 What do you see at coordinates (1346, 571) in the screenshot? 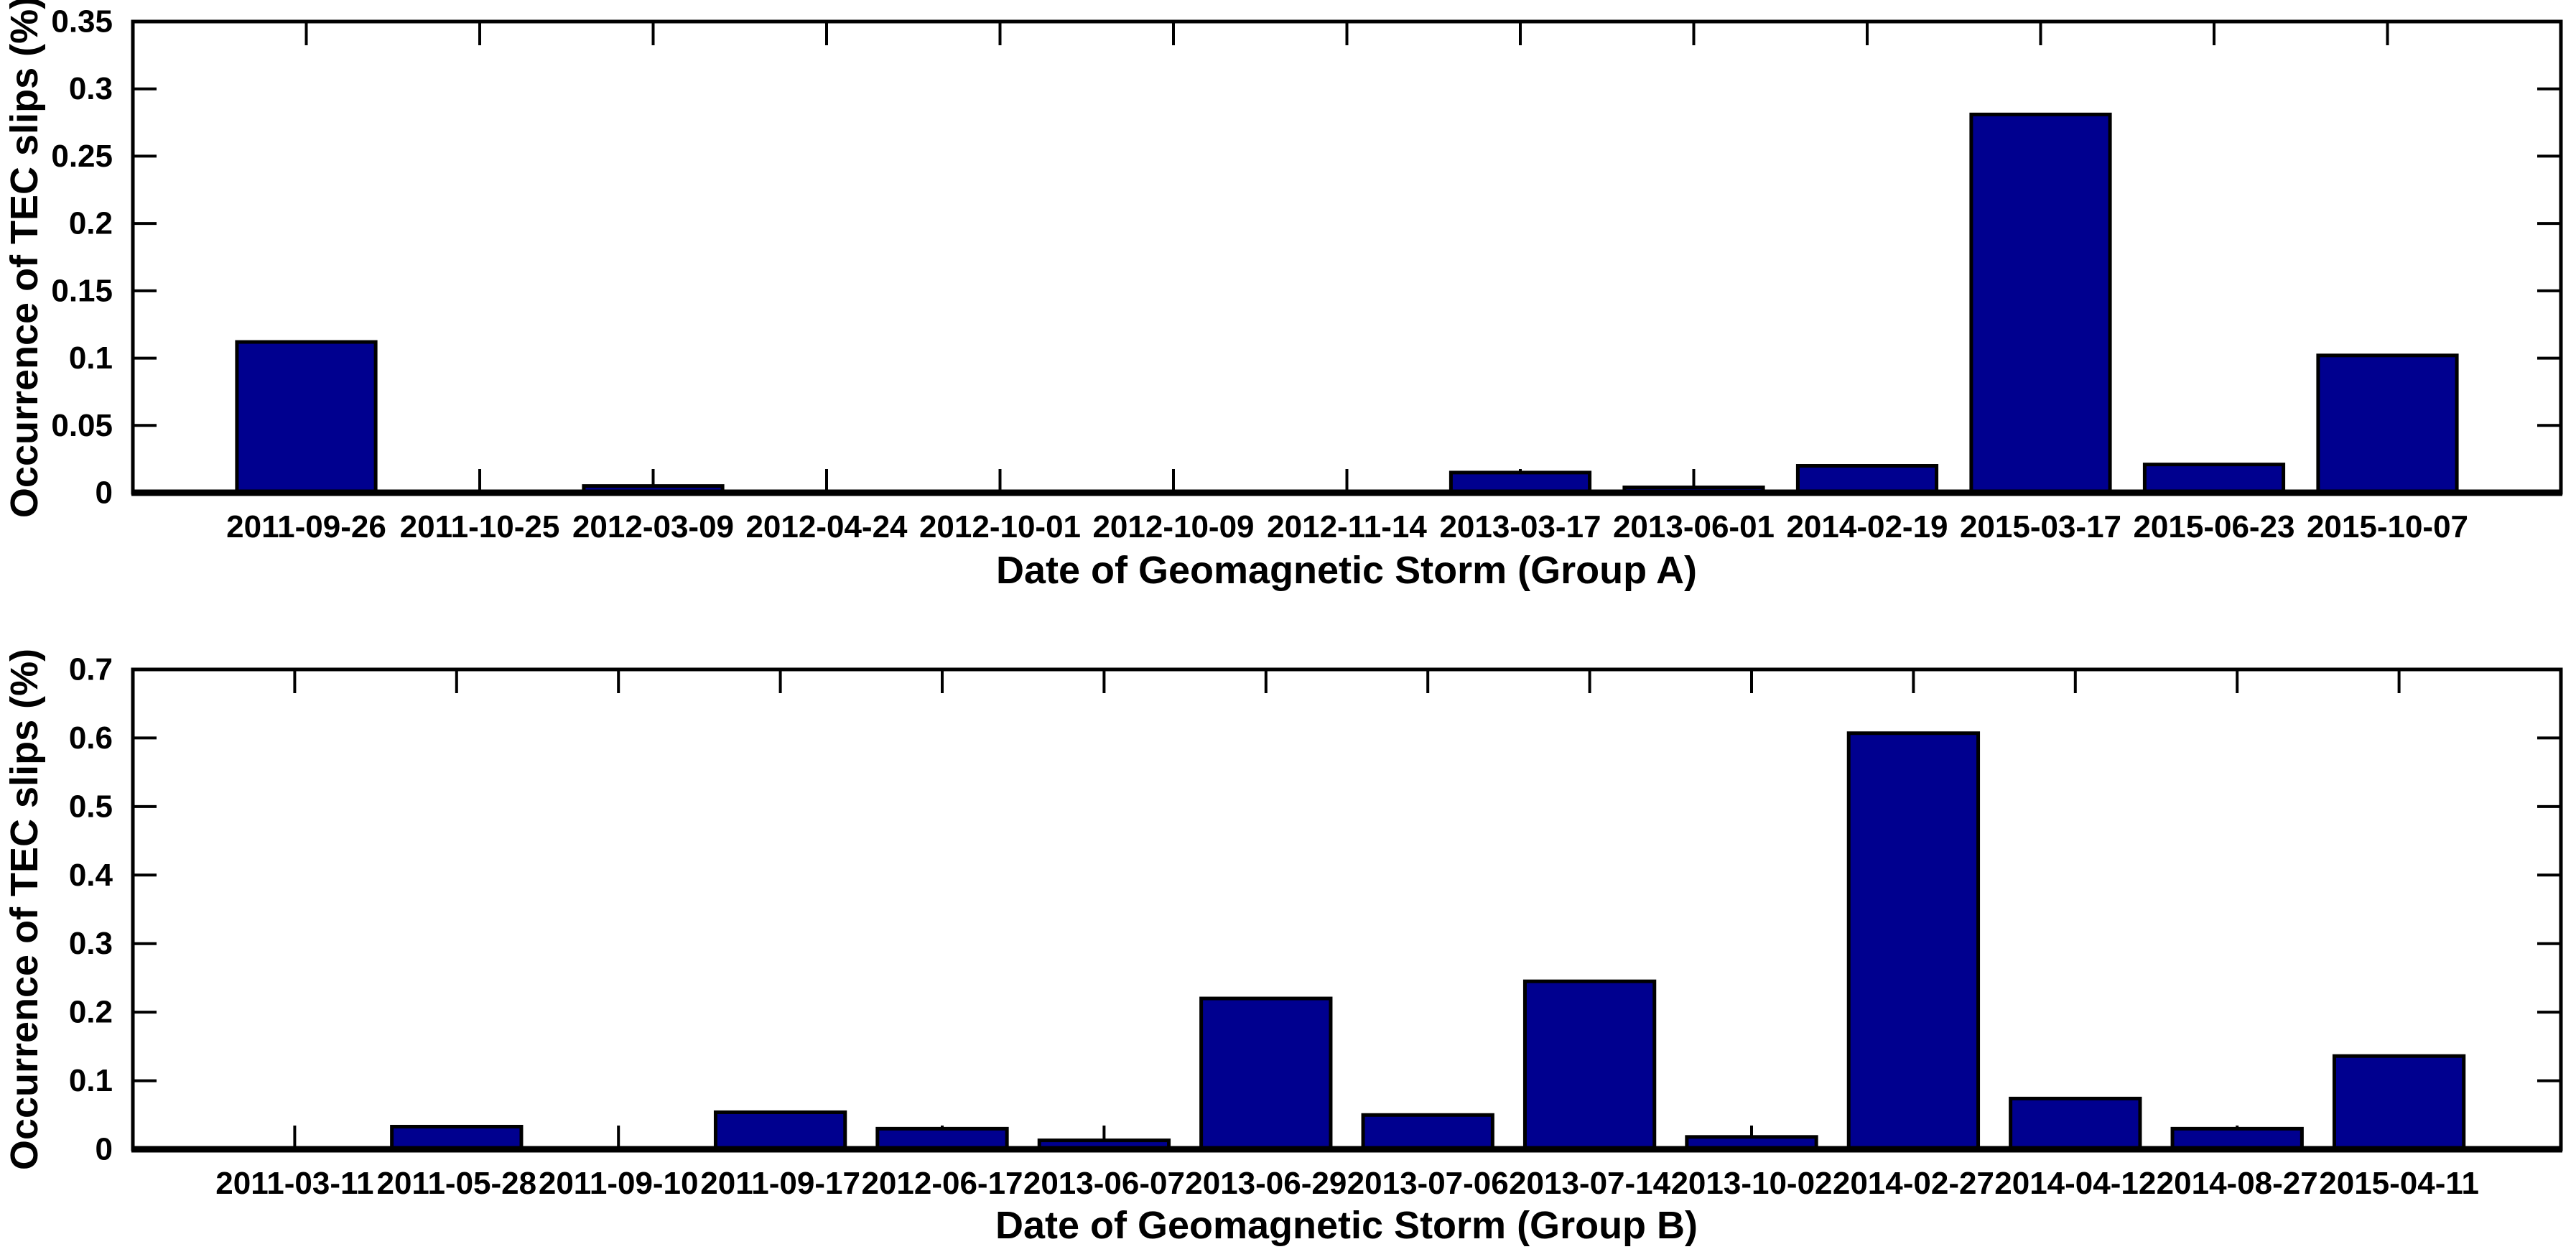
I see `x-axis-label-group-a: Date of Geomagnetic Storm (Group A)` at bounding box center [1346, 571].